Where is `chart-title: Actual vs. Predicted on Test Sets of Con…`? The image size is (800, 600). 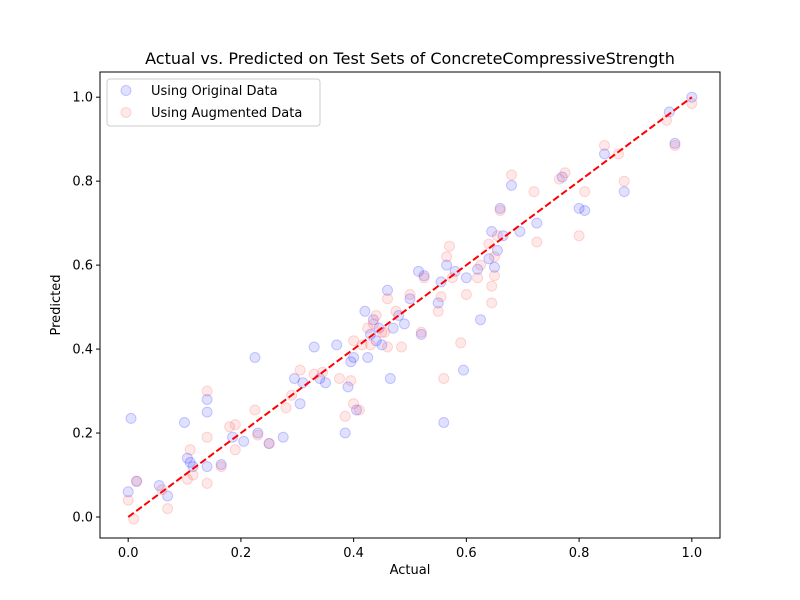
chart-title: Actual vs. Predicted on Test Sets of Con… is located at coordinates (410, 58).